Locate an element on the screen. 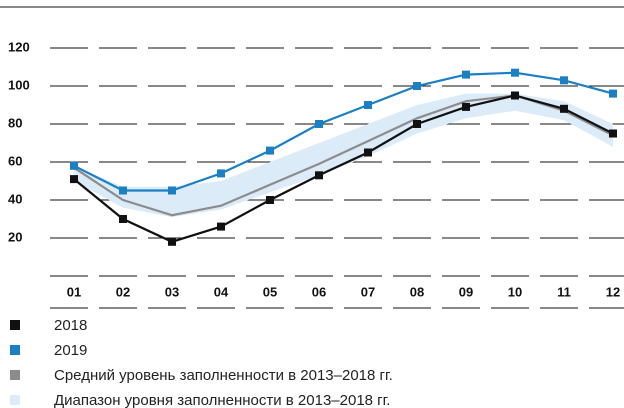 This screenshot has height=408, width=624. x-tick-label: 02 is located at coordinates (123, 291).